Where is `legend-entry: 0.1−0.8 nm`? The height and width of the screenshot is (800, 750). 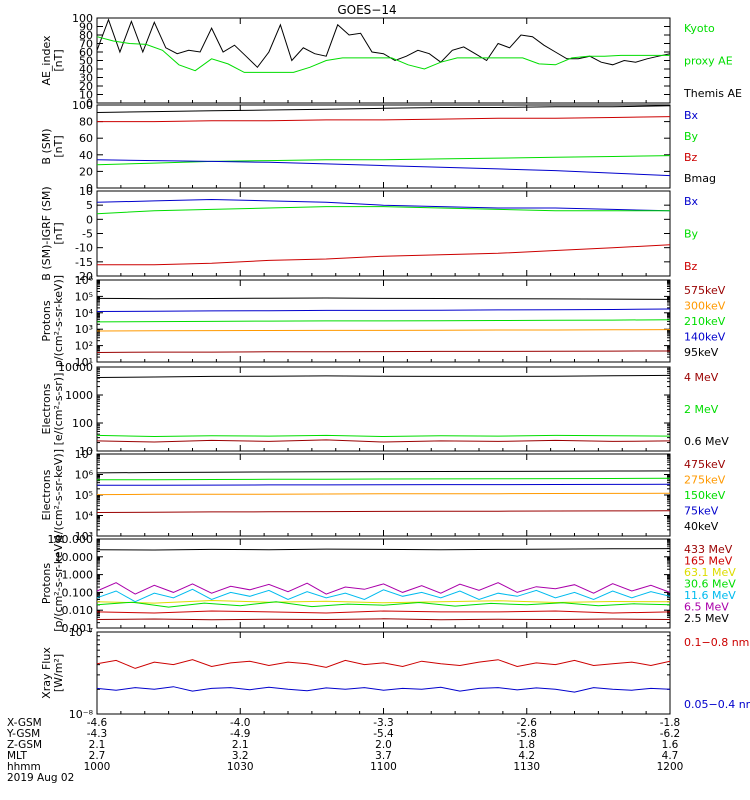
legend-entry: 0.1−0.8 nm is located at coordinates (716, 642).